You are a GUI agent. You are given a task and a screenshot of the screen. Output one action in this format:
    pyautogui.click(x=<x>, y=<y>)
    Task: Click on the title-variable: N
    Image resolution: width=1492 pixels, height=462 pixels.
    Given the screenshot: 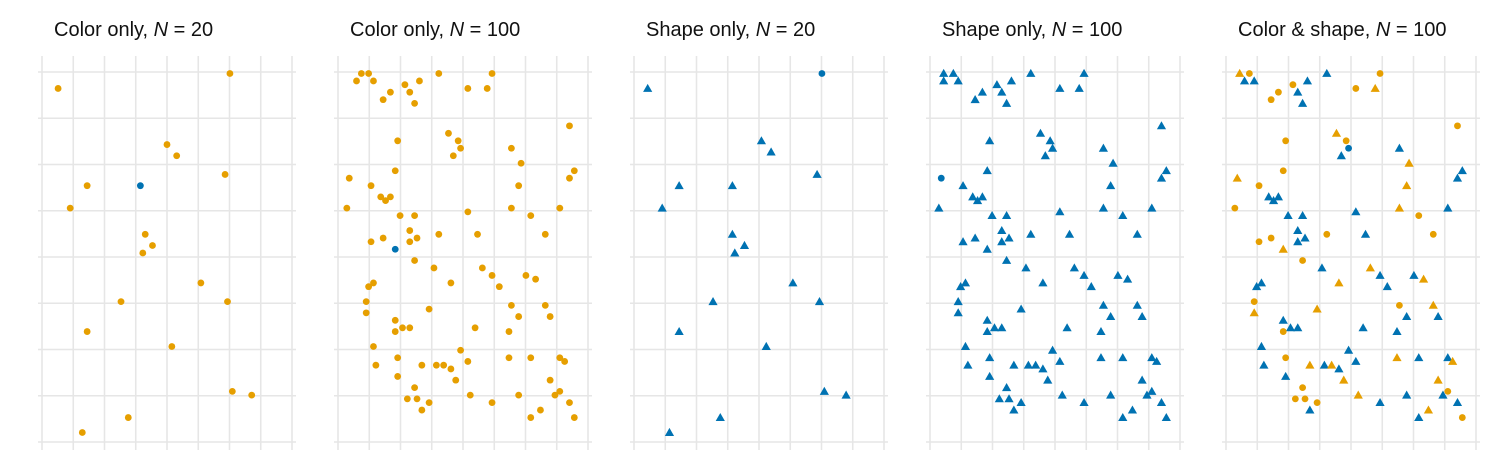 What is the action you would take?
    pyautogui.click(x=161, y=30)
    